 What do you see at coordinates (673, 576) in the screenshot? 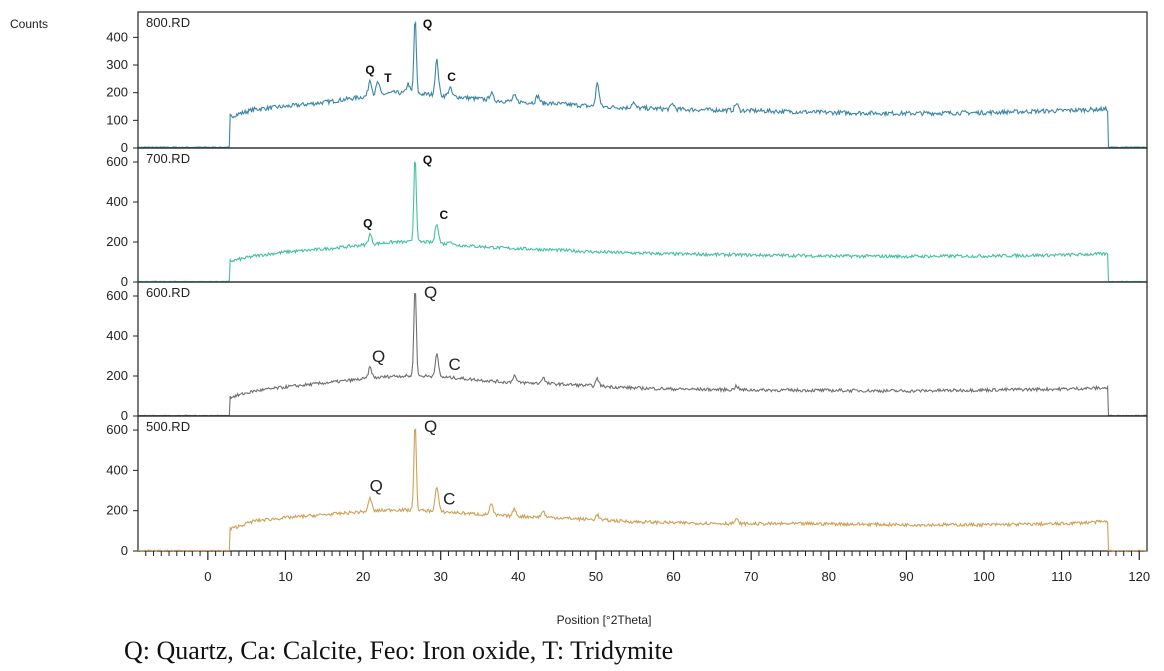
I see `x-tick-label: 60` at bounding box center [673, 576].